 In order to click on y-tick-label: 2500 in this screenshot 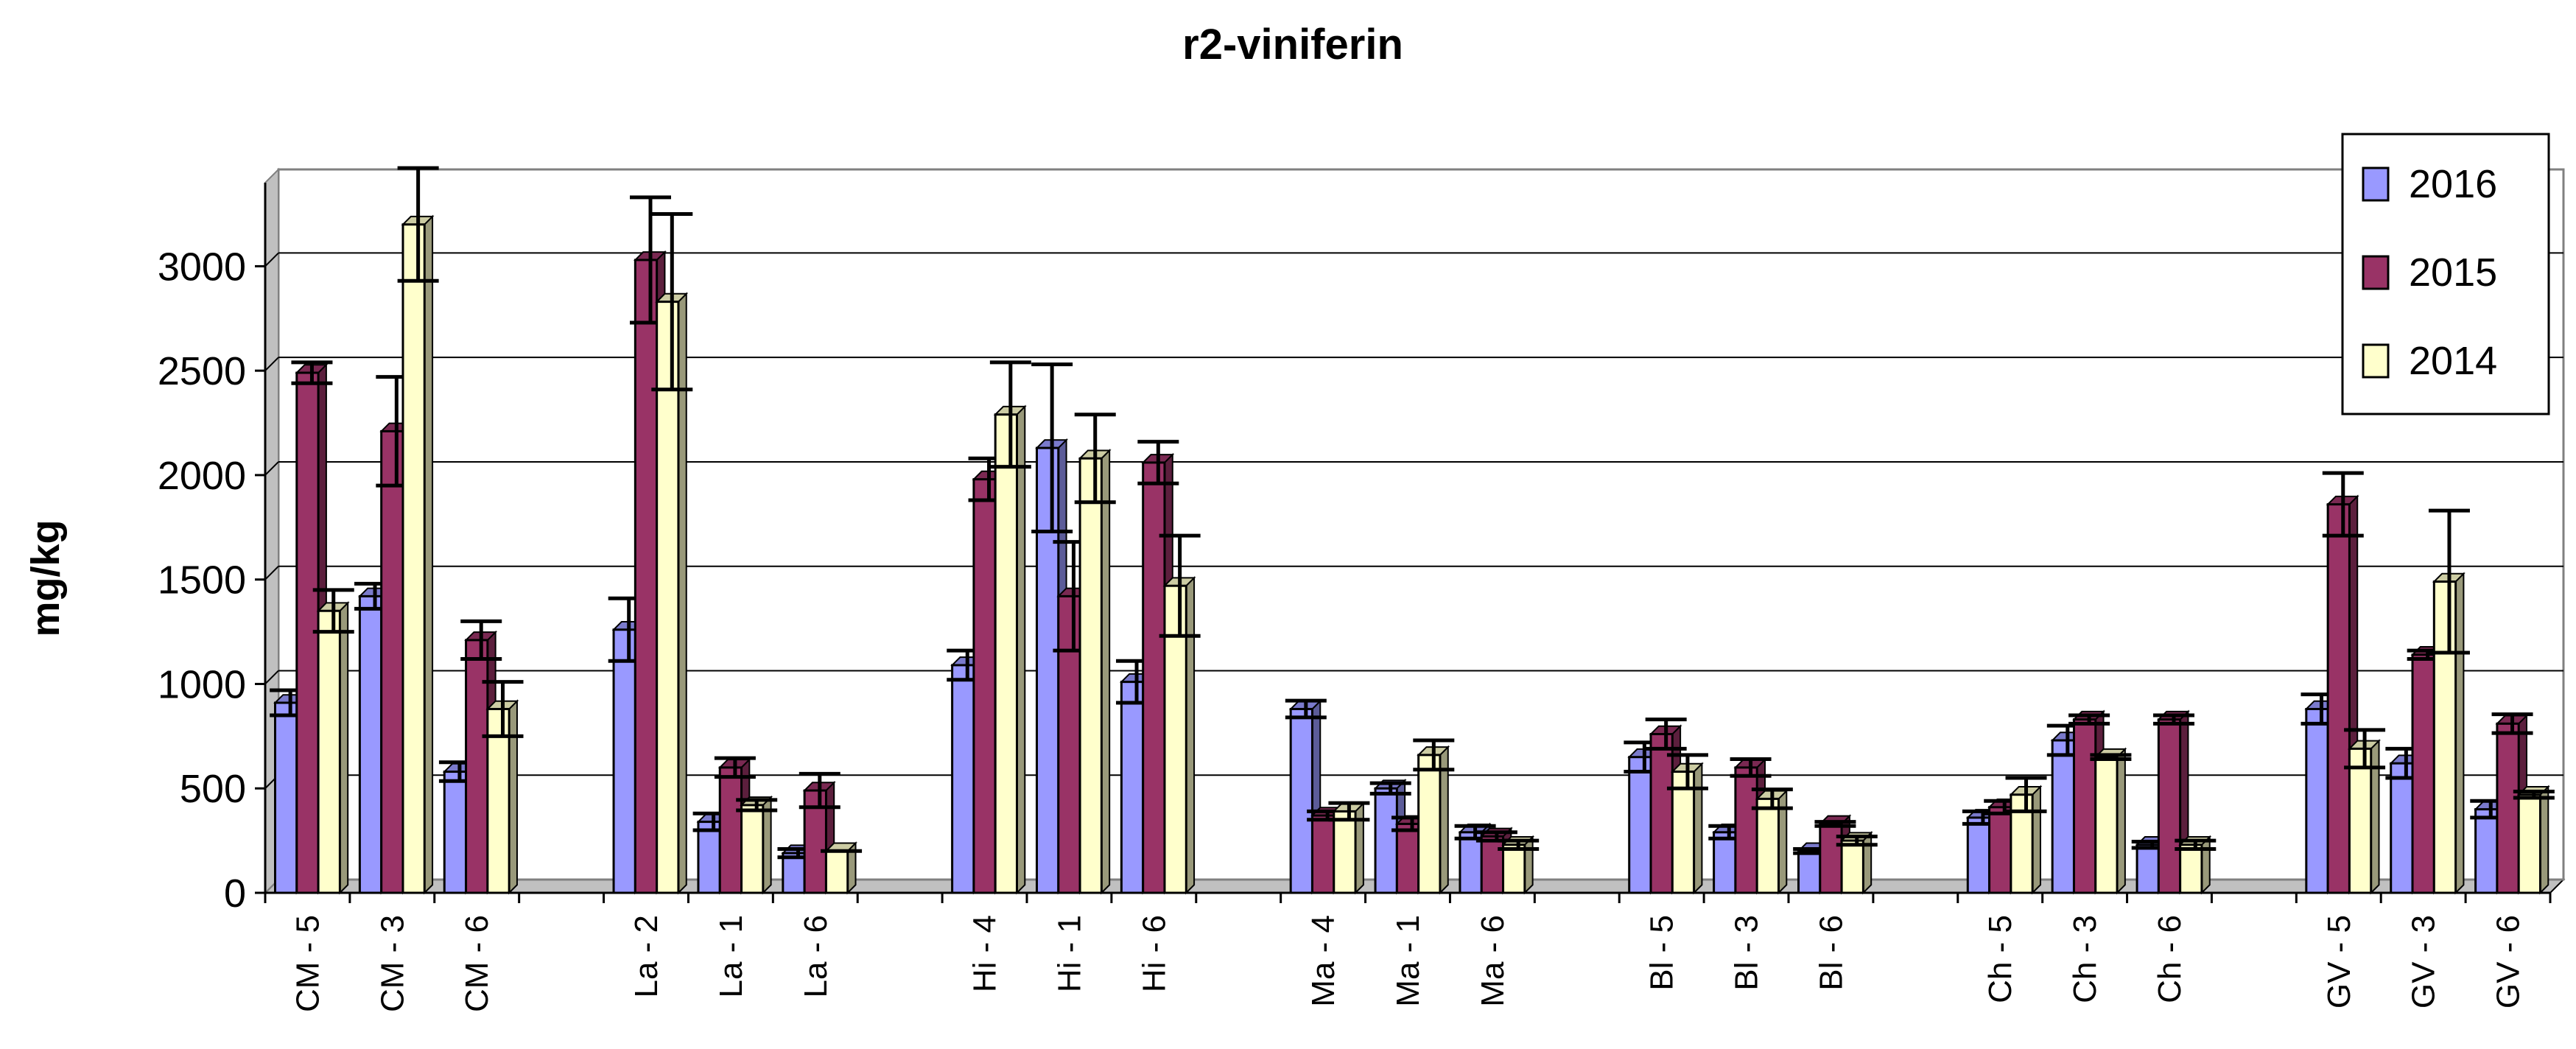, I will do `click(202, 371)`.